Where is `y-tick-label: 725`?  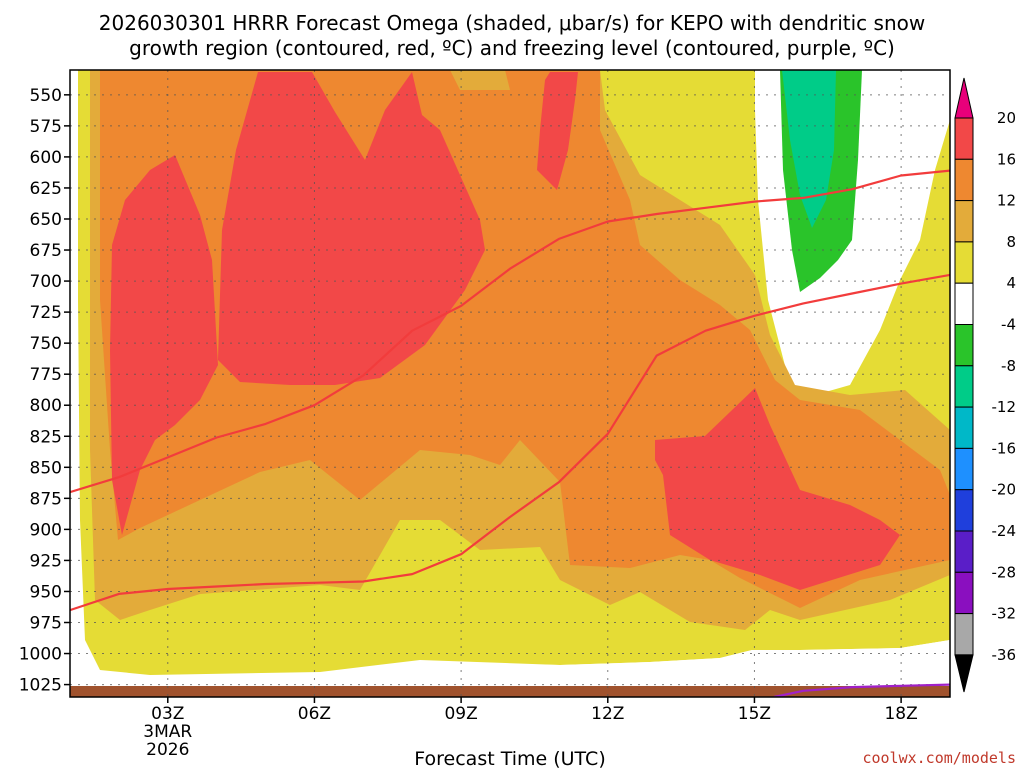
y-tick-label: 725 is located at coordinates (46, 313).